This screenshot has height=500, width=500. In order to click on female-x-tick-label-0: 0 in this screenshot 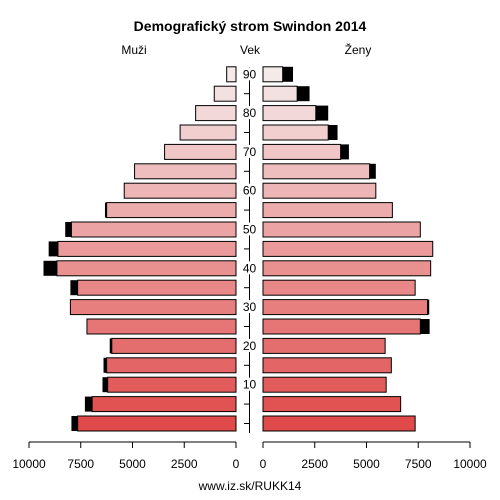, I will do `click(263, 464)`.